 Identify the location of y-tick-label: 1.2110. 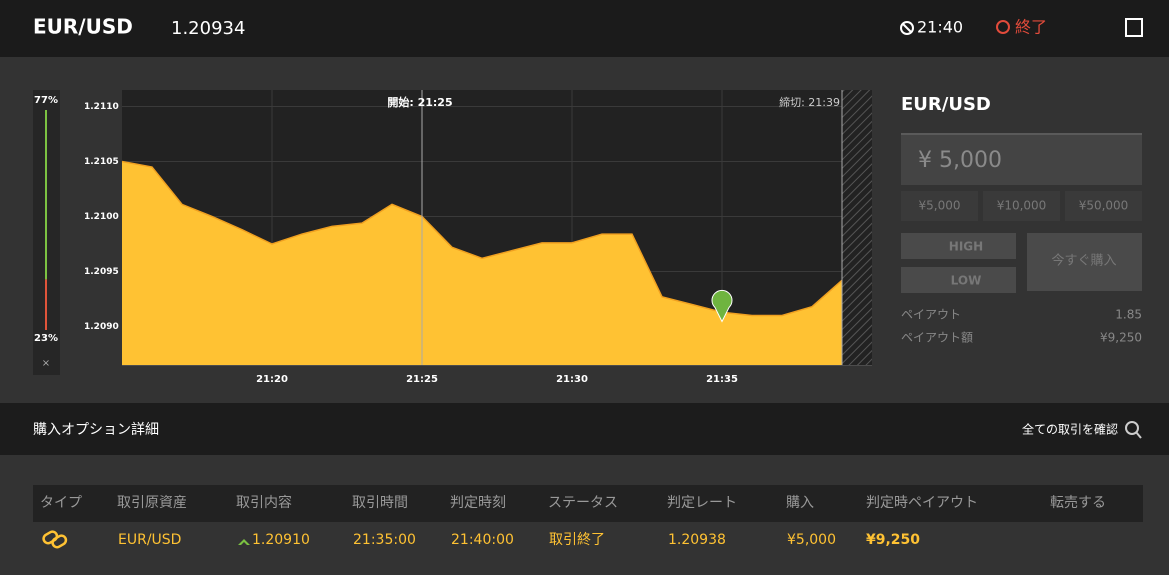
(101, 107).